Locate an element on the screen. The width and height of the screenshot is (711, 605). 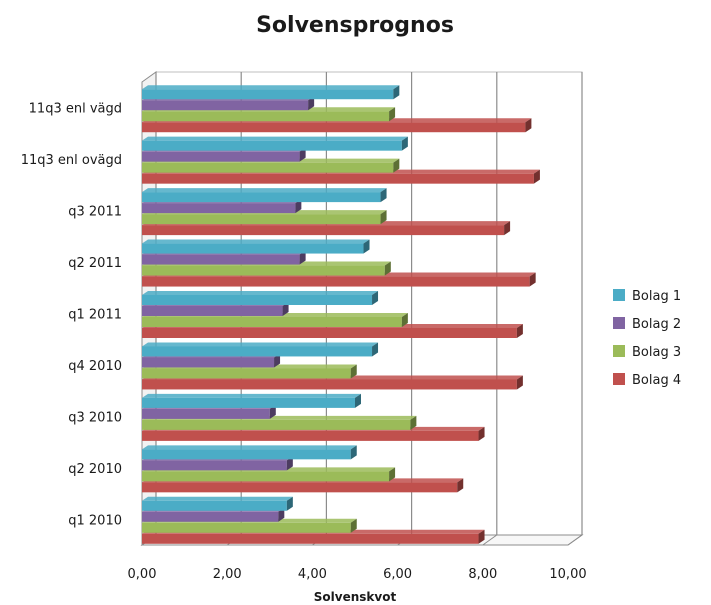
x-tick-label: 10,00 is located at coordinates (567, 574).